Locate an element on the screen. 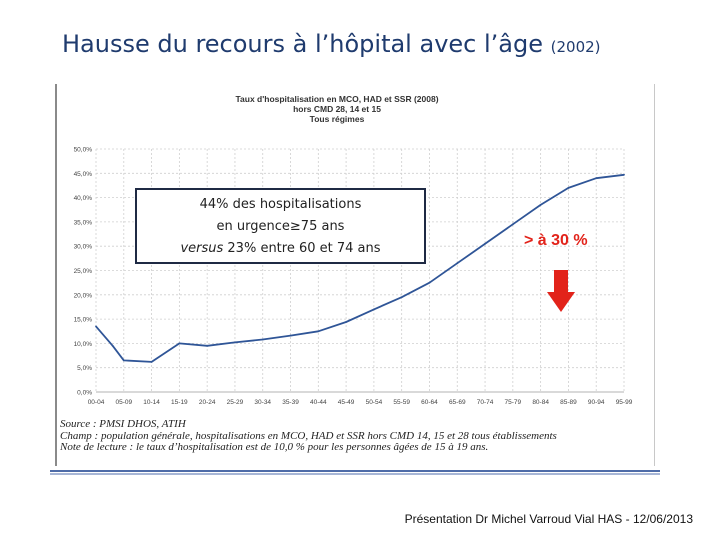 This screenshot has height=540, width=720. x-tick-label: 65-69 is located at coordinates (457, 402).